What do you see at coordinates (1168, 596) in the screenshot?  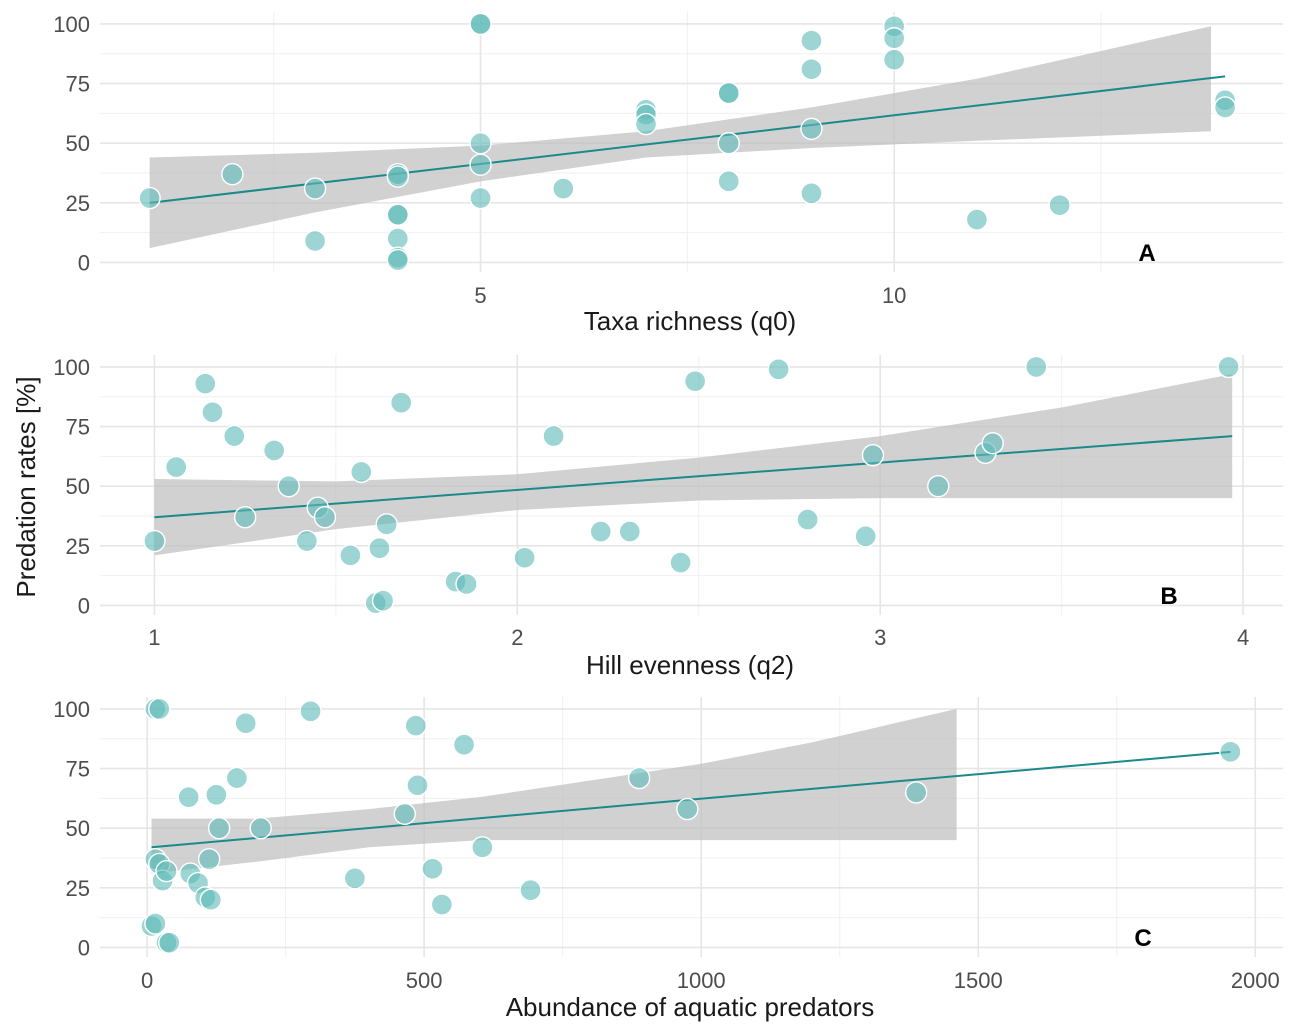 I see `panel-b-tag: B` at bounding box center [1168, 596].